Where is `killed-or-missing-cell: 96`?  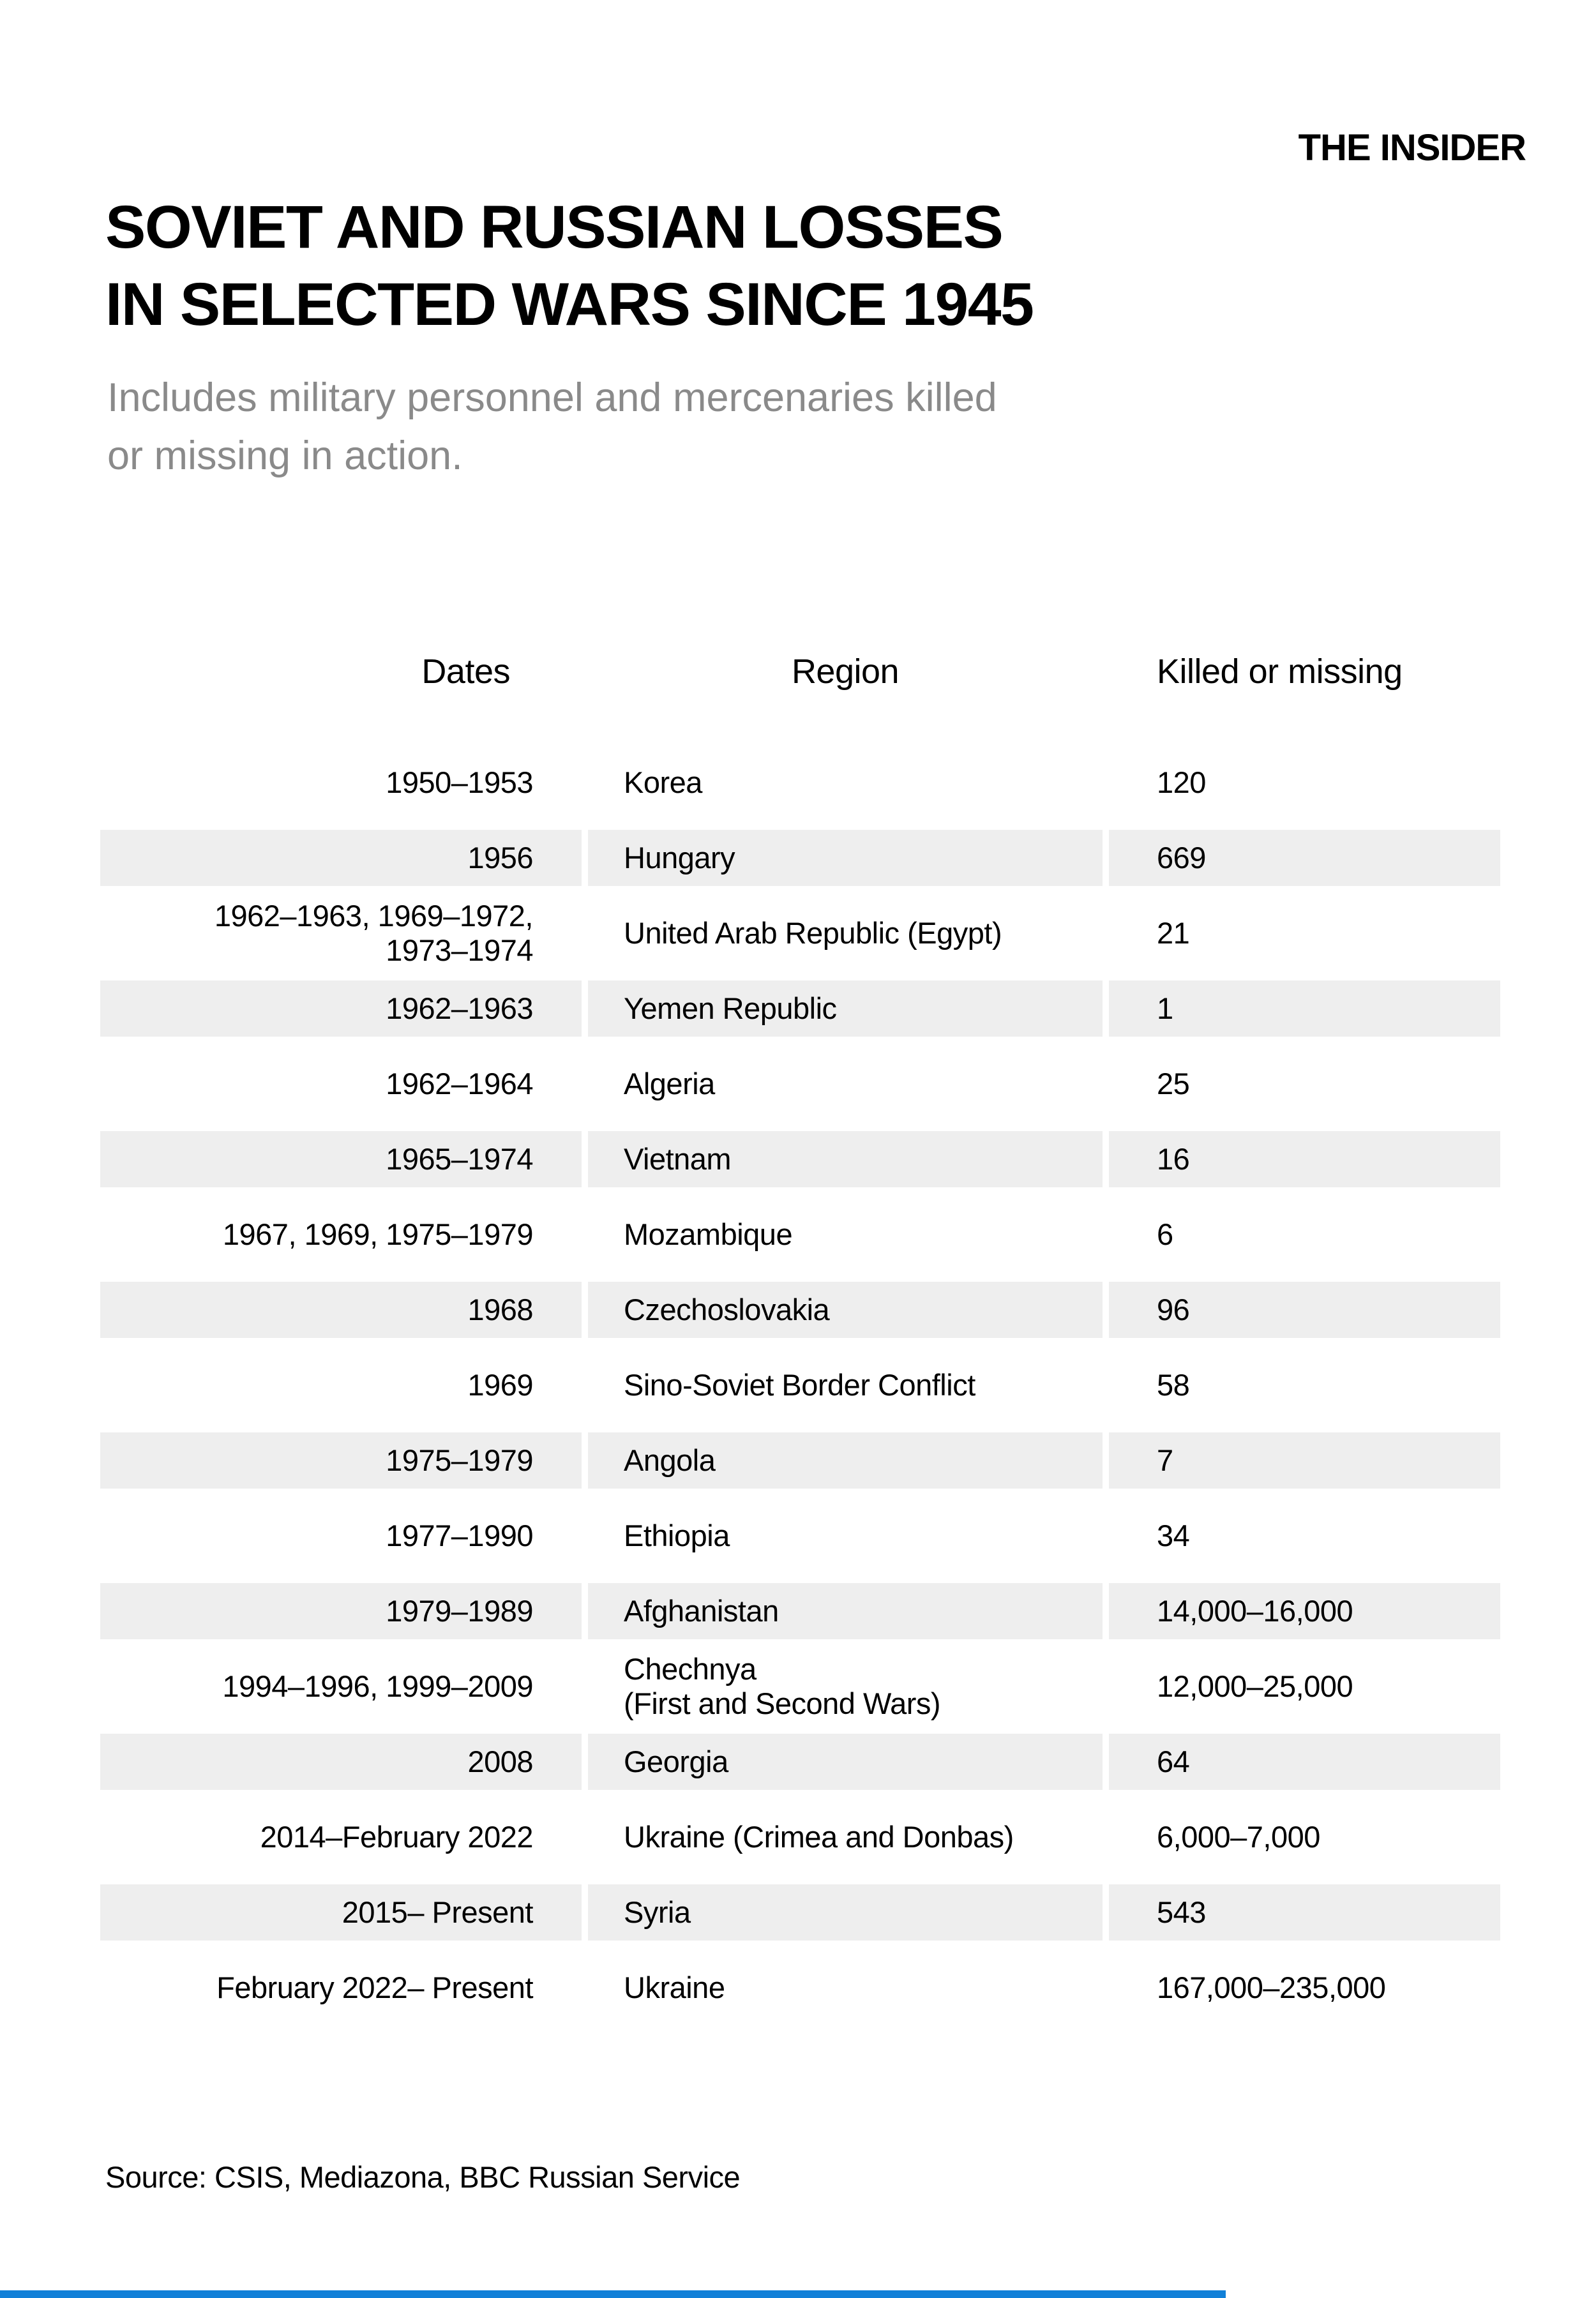
killed-or-missing-cell: 96 is located at coordinates (1304, 1310).